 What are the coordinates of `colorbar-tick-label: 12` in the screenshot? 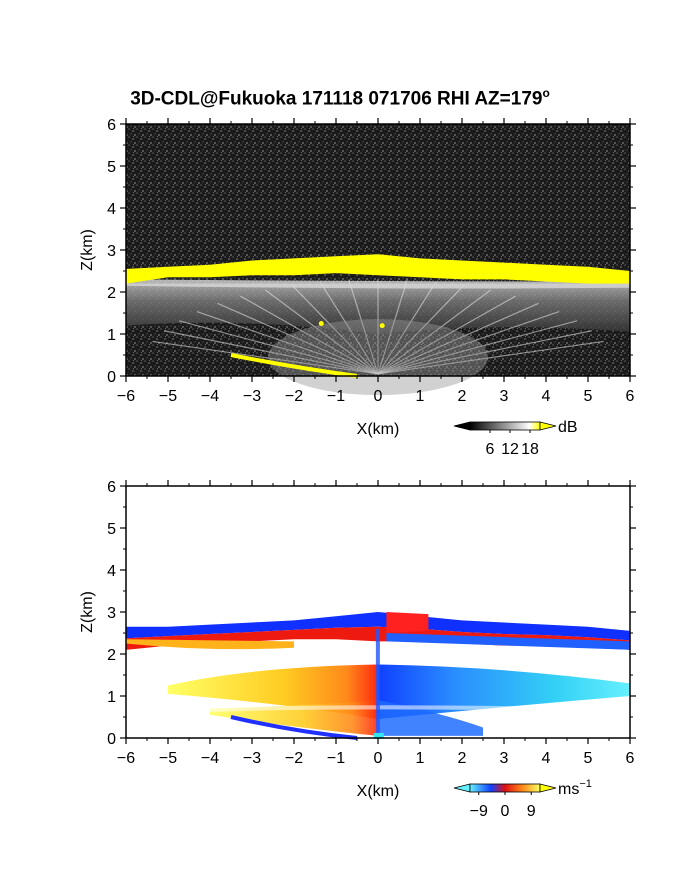 It's located at (510, 449).